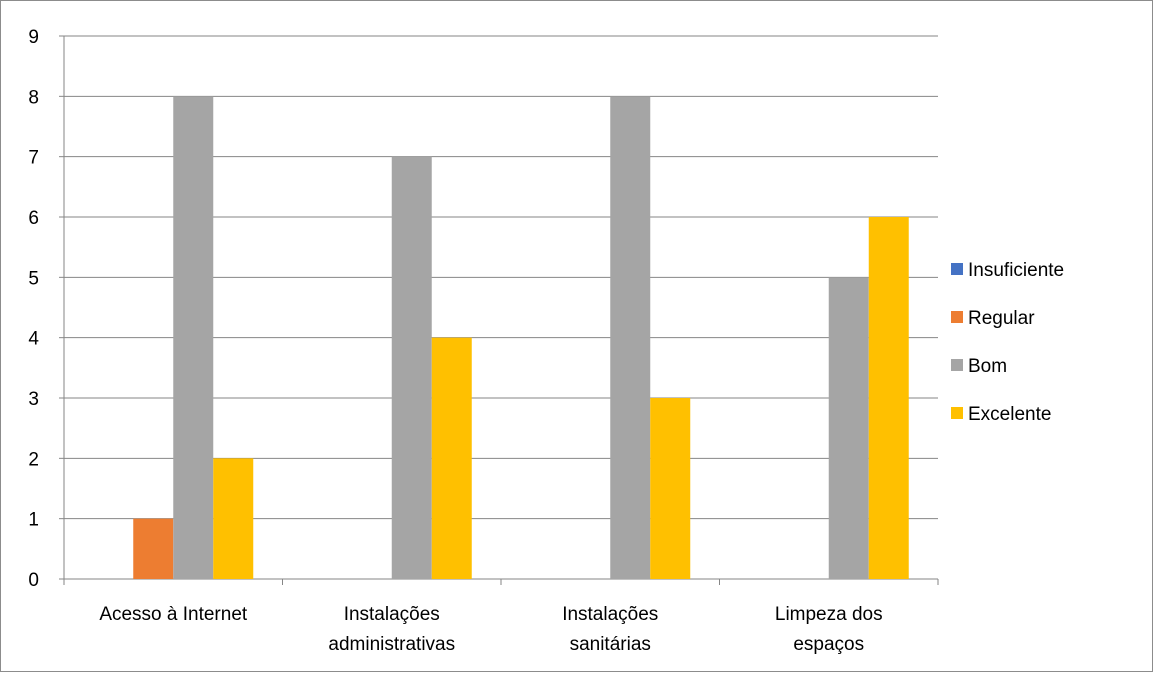 This screenshot has width=1153, height=673. I want to click on x-category-label: administrativas, so click(391, 644).